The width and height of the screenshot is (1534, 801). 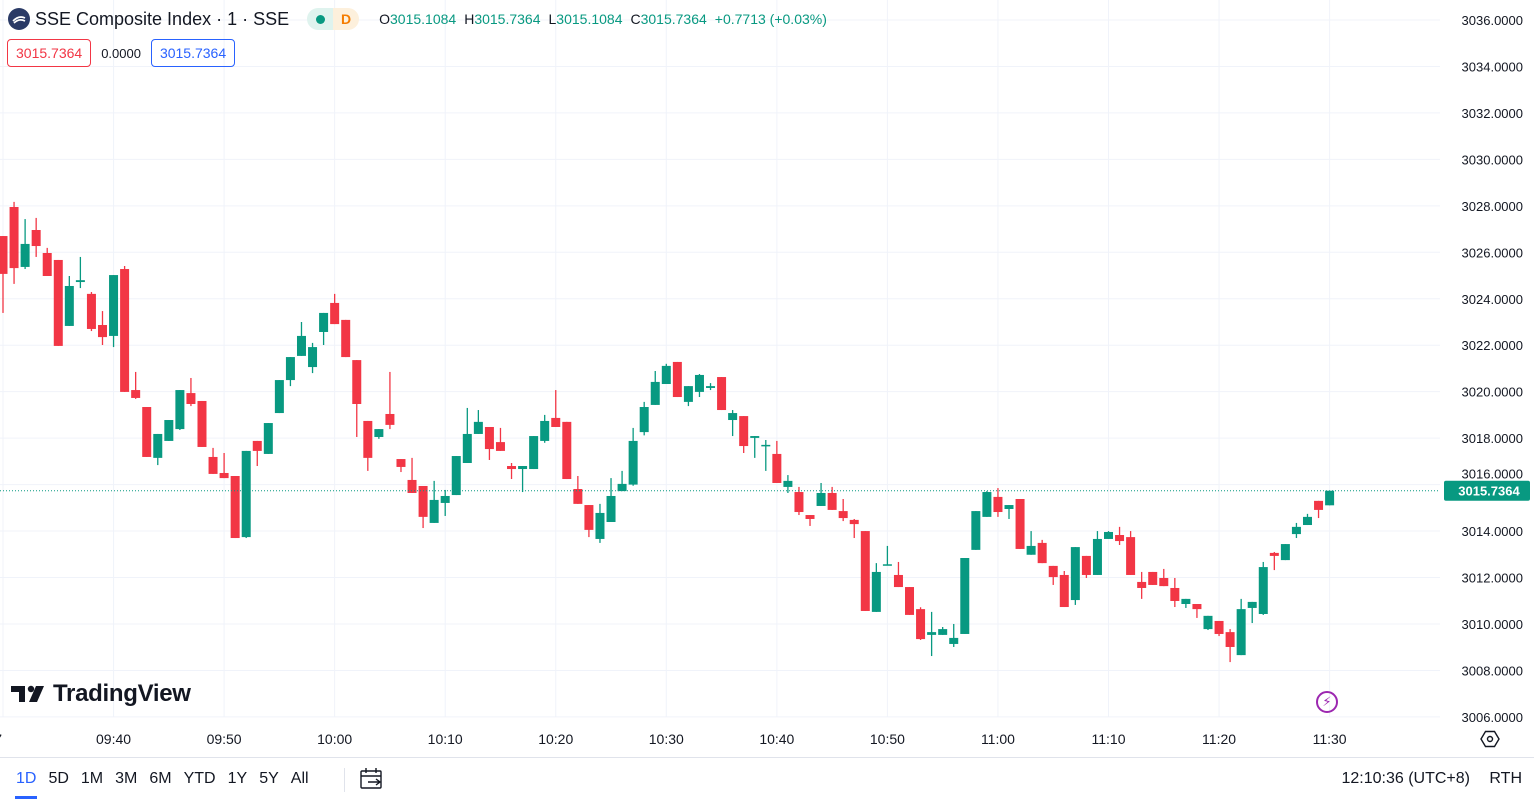 I want to click on range-button-1d: 1D, so click(x=26, y=784).